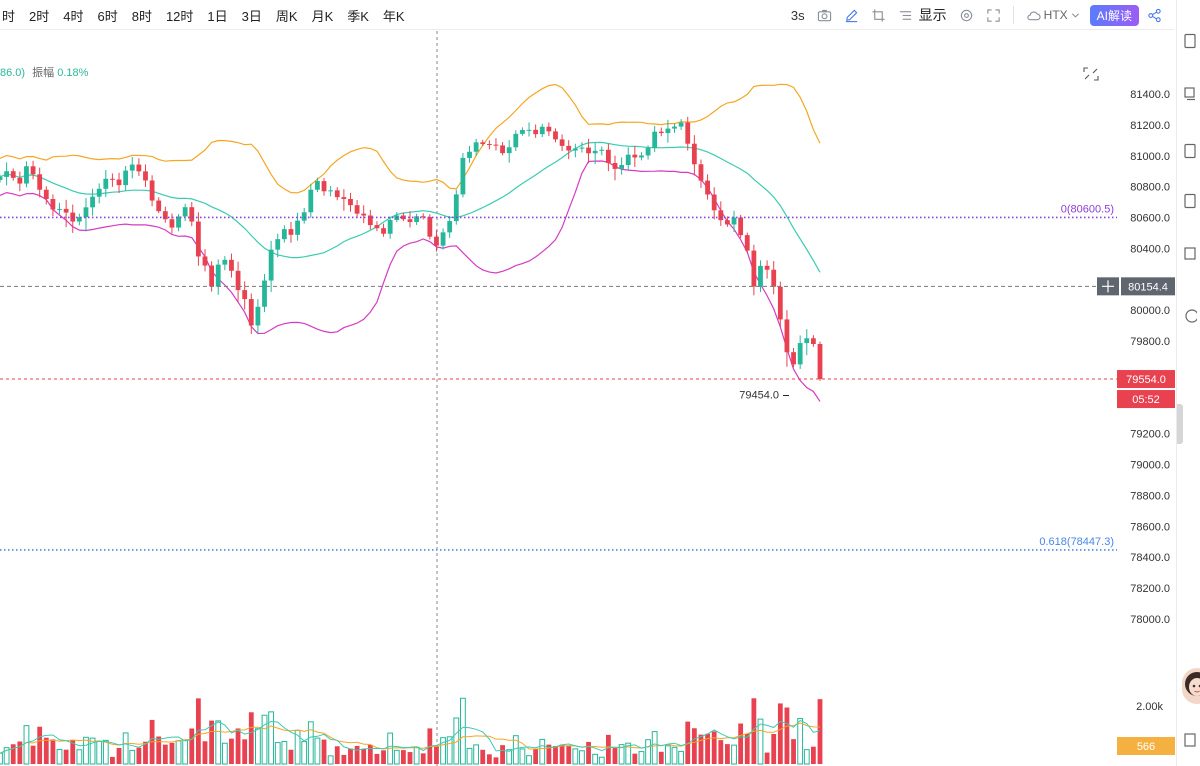  I want to click on timeframe-bar: 时 2时 4时 6时 8时 12时 1日 3日 周K 月K 季K 年K, so click(209, 15).